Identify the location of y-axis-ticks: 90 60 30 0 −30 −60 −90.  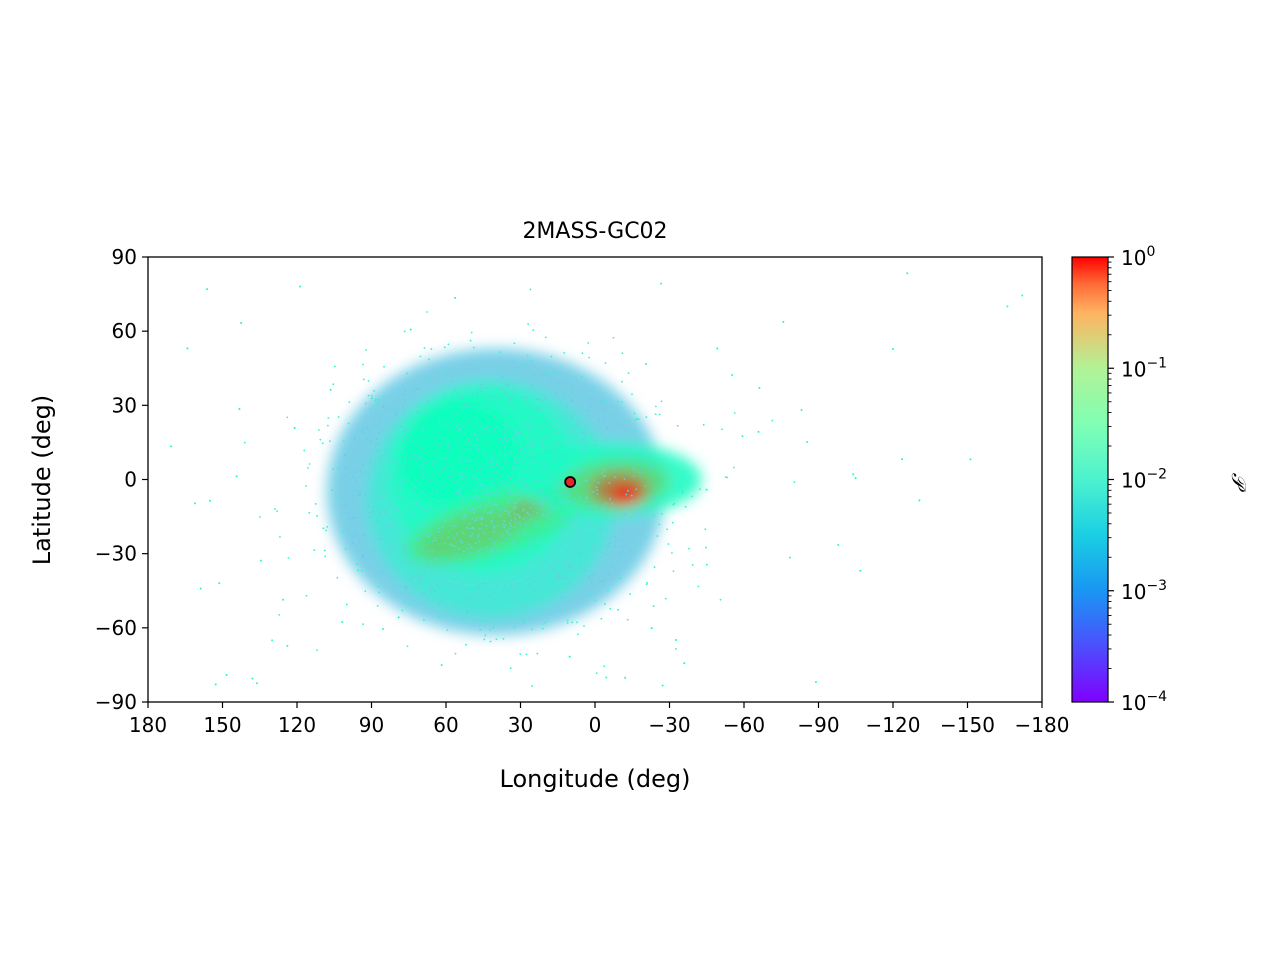
(121, 479).